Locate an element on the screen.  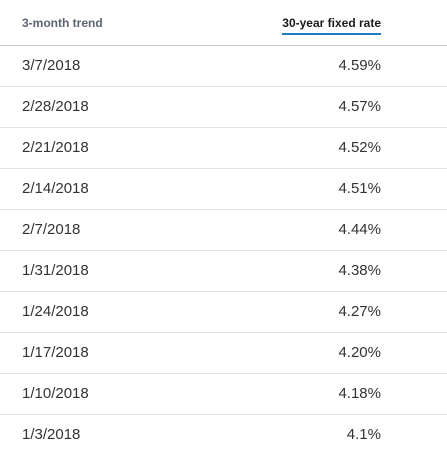
row-date: 1/10/2018 is located at coordinates (55, 393).